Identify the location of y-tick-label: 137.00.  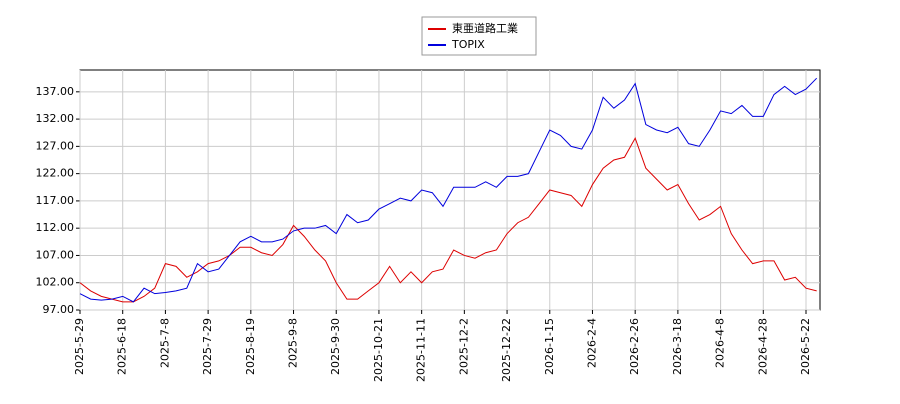
(55, 91).